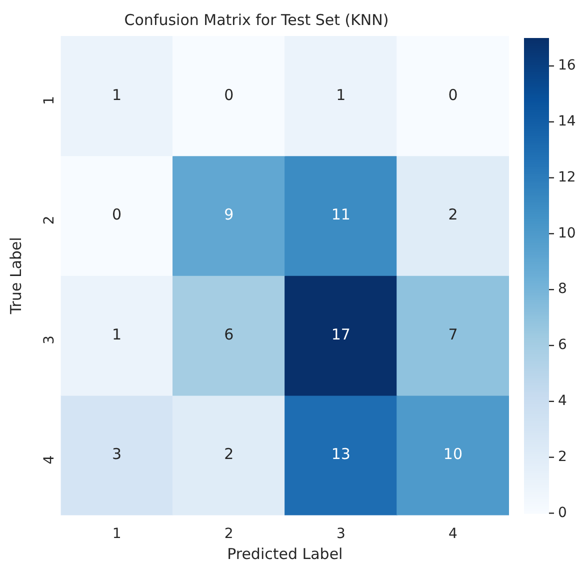 This screenshot has height=564, width=587. Describe the element at coordinates (453, 454) in the screenshot. I see `data-label: 10` at that location.